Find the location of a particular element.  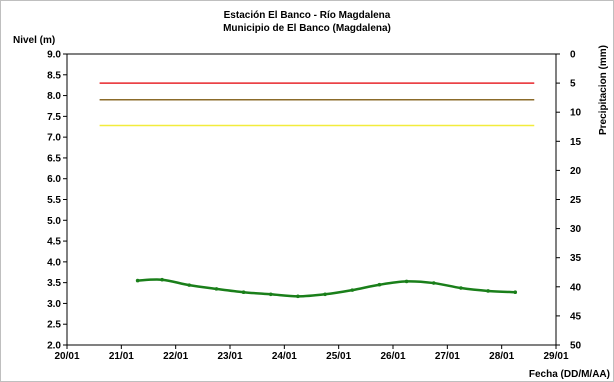

y2-tick-label: 0 is located at coordinates (573, 55).